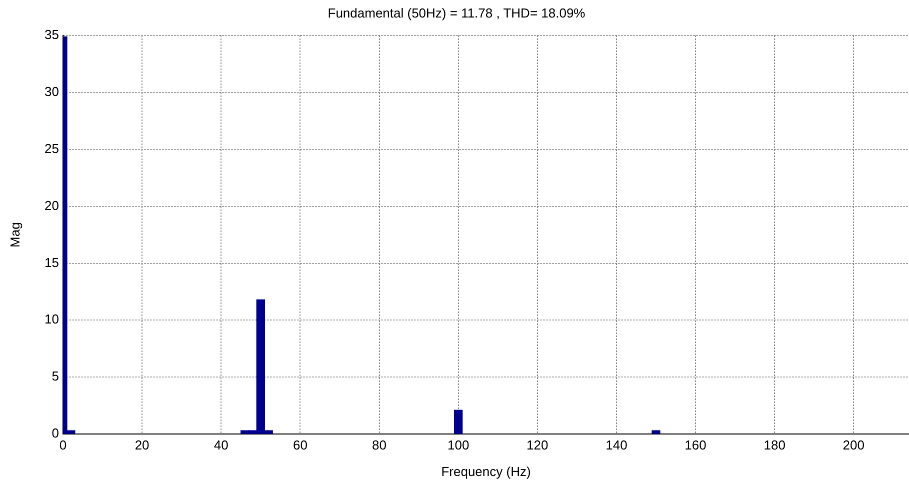 The image size is (909, 484). What do you see at coordinates (379, 444) in the screenshot?
I see `x-tick-label: 80` at bounding box center [379, 444].